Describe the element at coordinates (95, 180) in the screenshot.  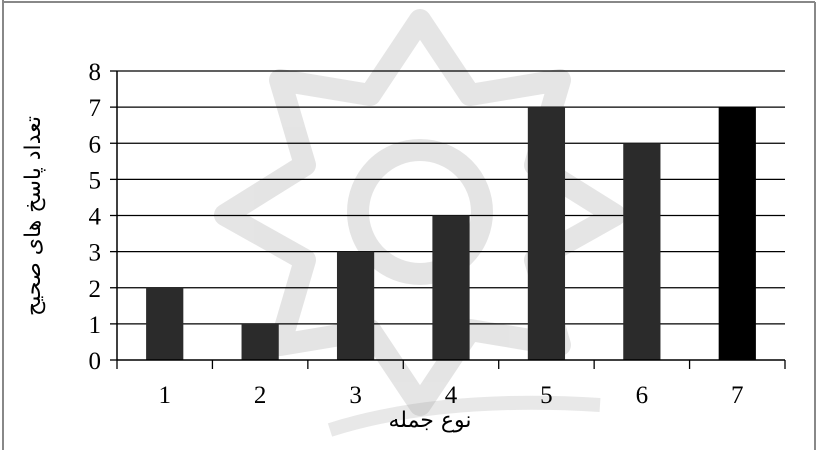
I see `y-tick-label: 5` at that location.